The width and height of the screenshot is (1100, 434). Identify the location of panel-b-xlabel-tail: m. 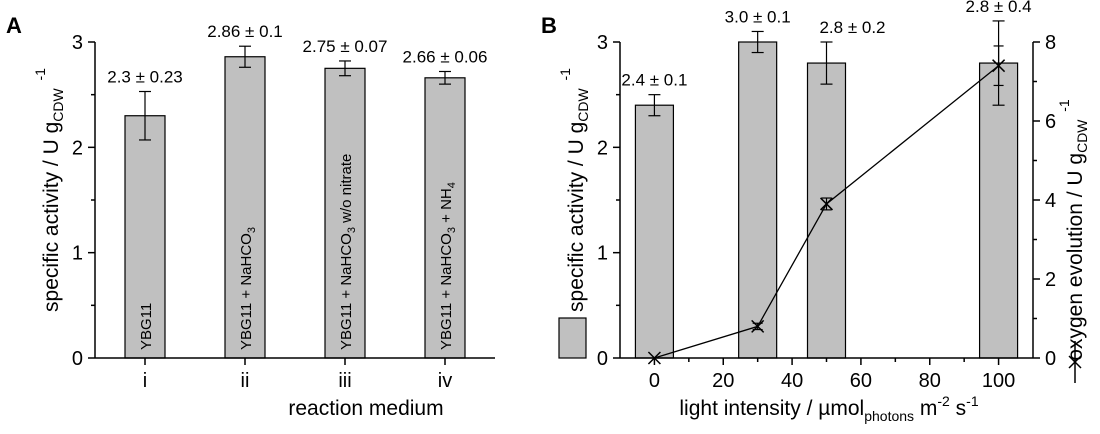
(925, 408).